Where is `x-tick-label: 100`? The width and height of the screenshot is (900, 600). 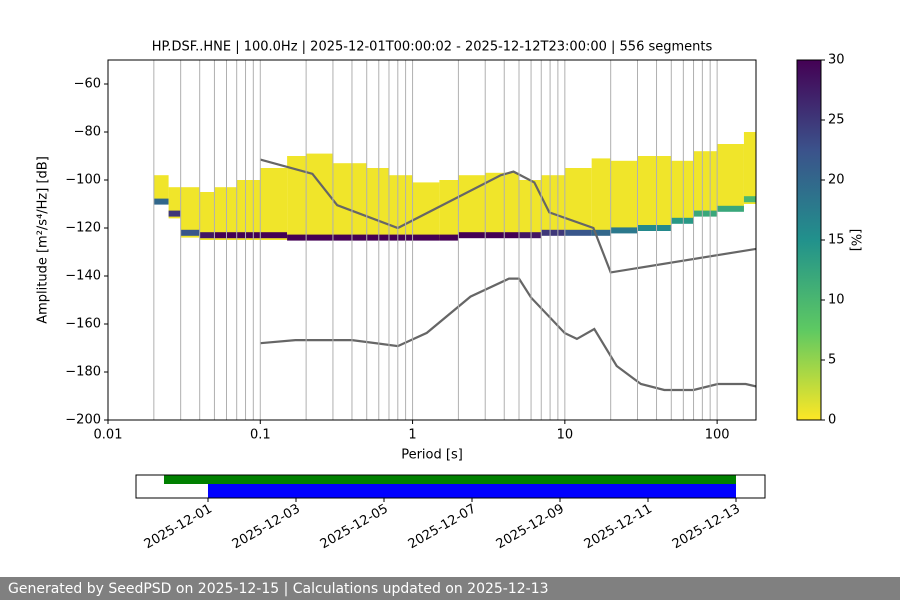 x-tick-label: 100 is located at coordinates (717, 435).